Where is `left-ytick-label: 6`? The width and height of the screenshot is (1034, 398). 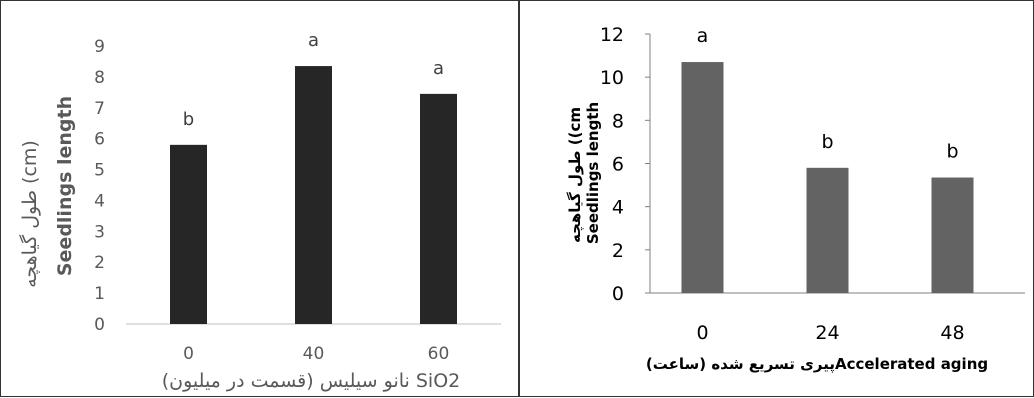
left-ytick-label: 6 is located at coordinates (99, 140).